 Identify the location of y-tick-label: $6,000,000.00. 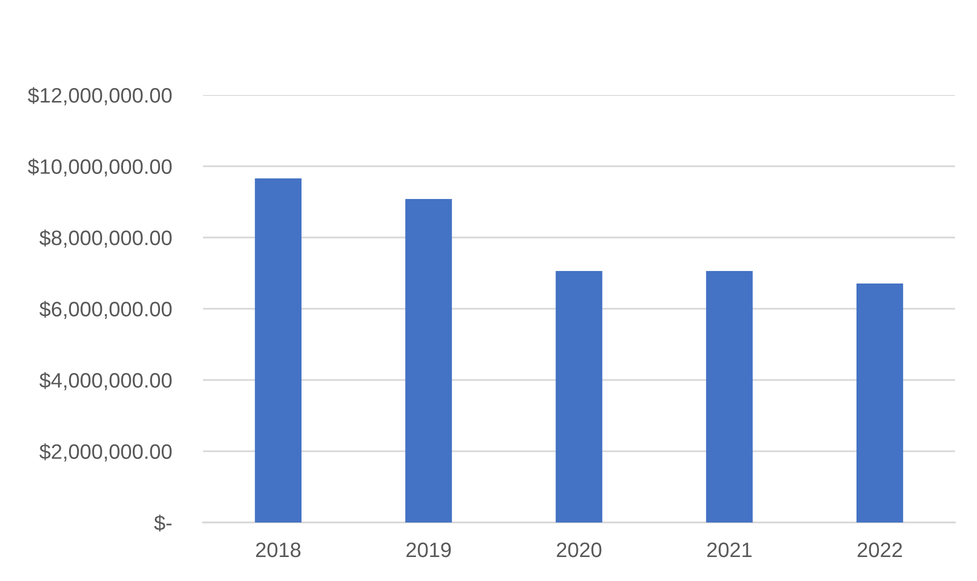
(105, 309).